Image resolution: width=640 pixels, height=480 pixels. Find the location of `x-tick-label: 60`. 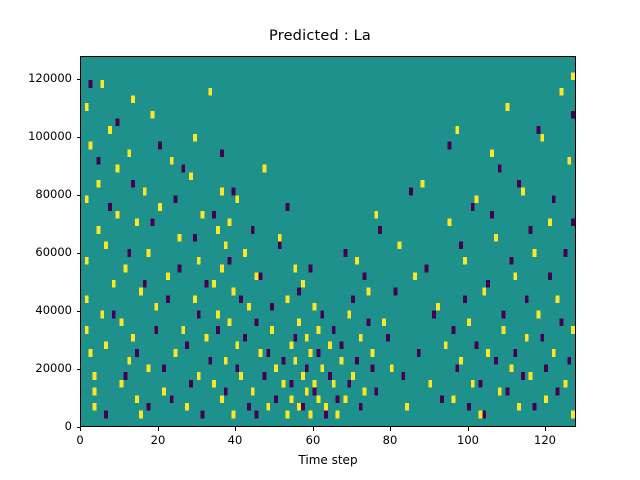

x-tick-label: 60 is located at coordinates (313, 440).